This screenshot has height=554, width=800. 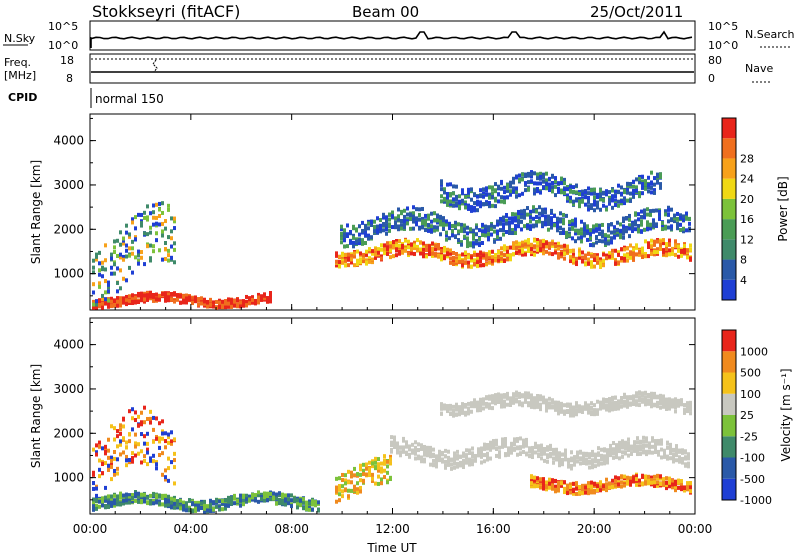 What do you see at coordinates (392, 35) in the screenshot?
I see `nsky-panel-frame` at bounding box center [392, 35].